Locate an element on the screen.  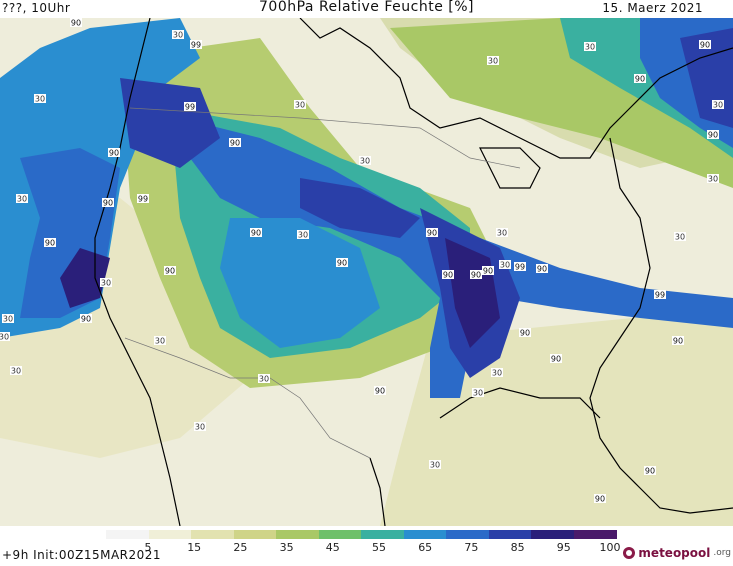
legend-colorbar is located at coordinates (361, 534).